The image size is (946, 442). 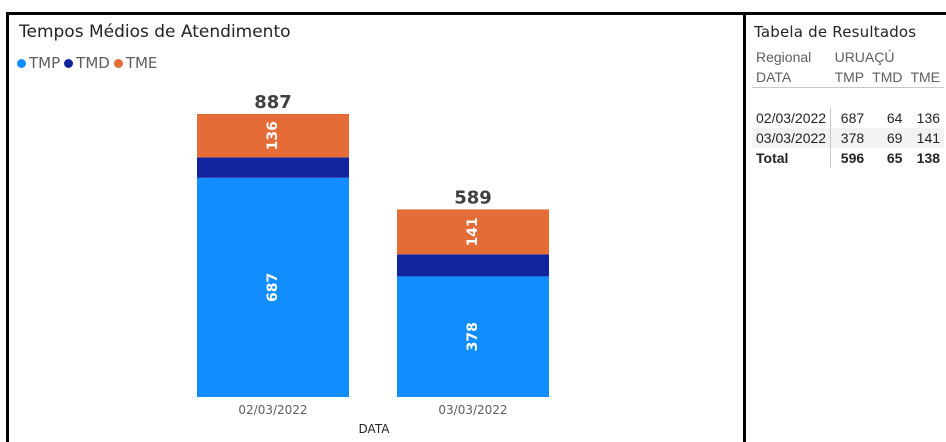 What do you see at coordinates (848, 98) in the screenshot?
I see `table-spacer` at bounding box center [848, 98].